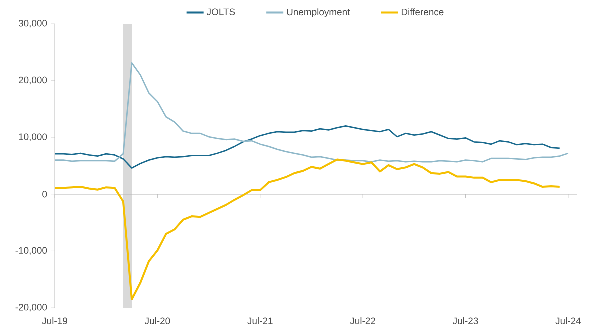 This screenshot has width=600, height=335. I want to click on x-tick-label: Jul-20, so click(157, 321).